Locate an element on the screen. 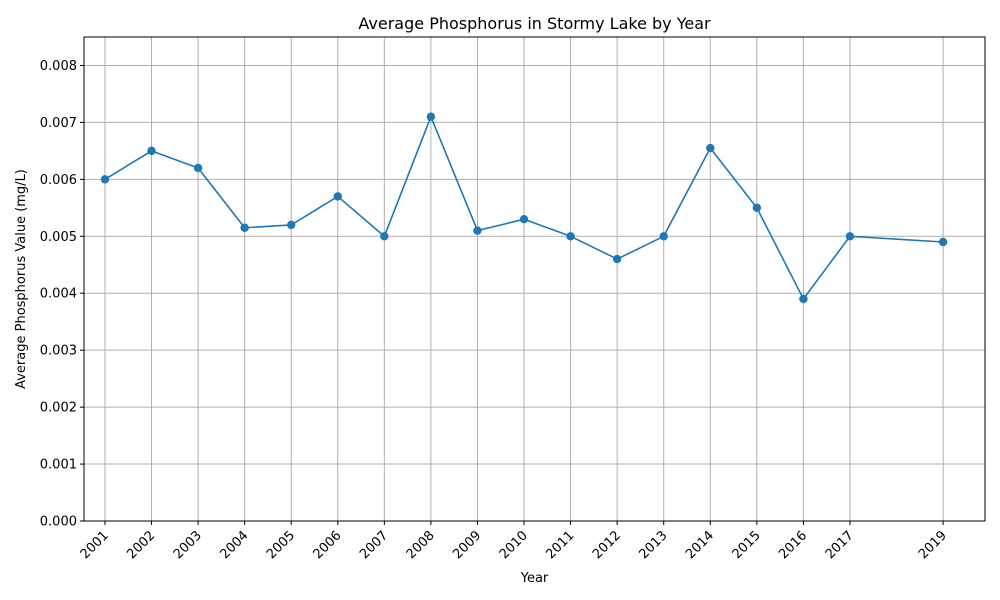 This screenshot has height=600, width=1000. y-tick-label: 0.003 is located at coordinates (58, 351).